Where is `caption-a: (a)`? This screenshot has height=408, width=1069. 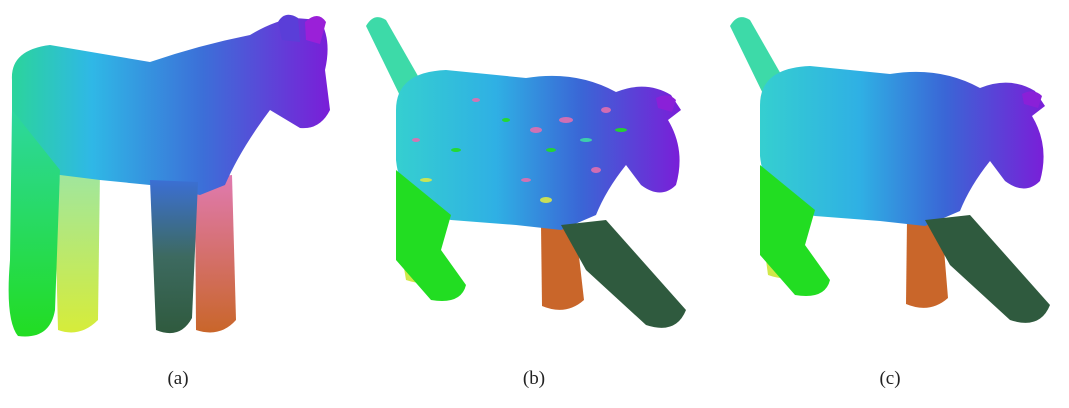 caption-a: (a) is located at coordinates (178, 378).